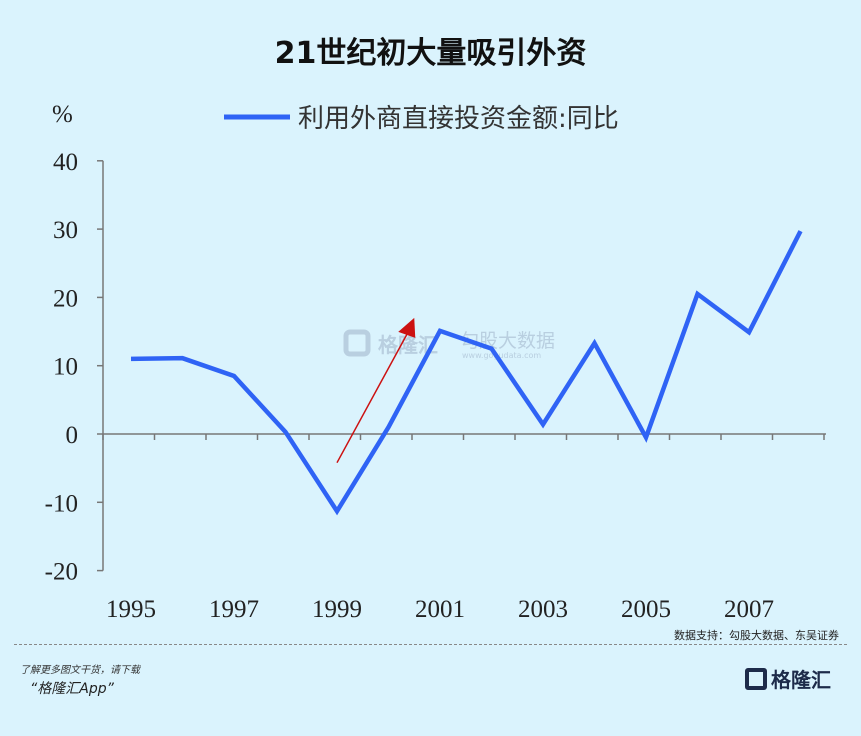 This screenshot has height=736, width=861. Describe the element at coordinates (756, 678) in the screenshot. I see `logo-g-icon` at that location.